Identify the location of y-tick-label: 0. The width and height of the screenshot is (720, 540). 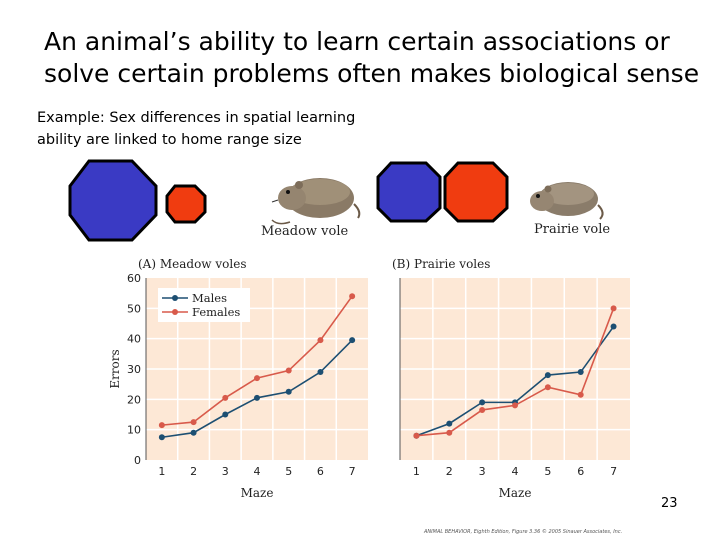
(137, 460).